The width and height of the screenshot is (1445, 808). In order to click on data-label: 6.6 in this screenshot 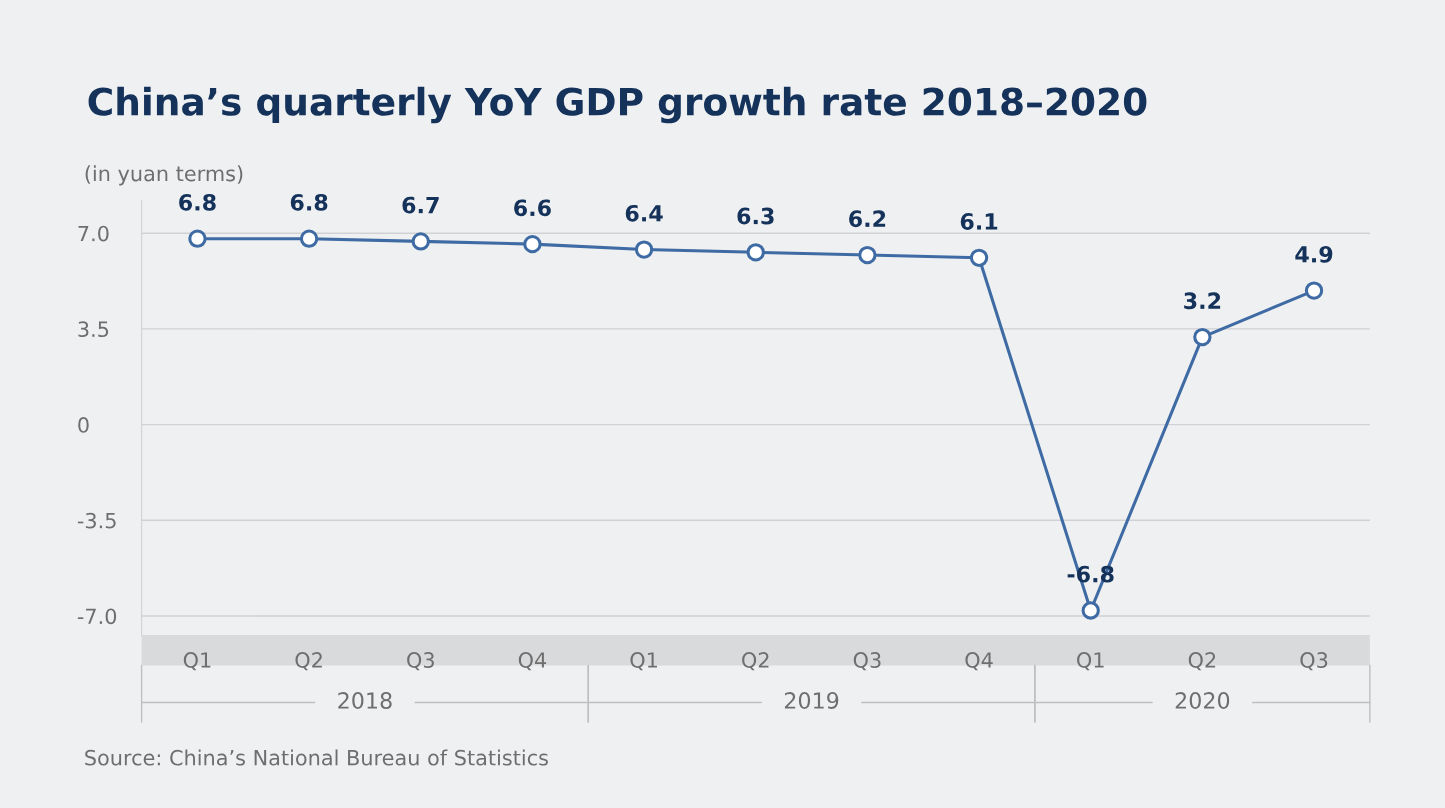, I will do `click(532, 208)`.